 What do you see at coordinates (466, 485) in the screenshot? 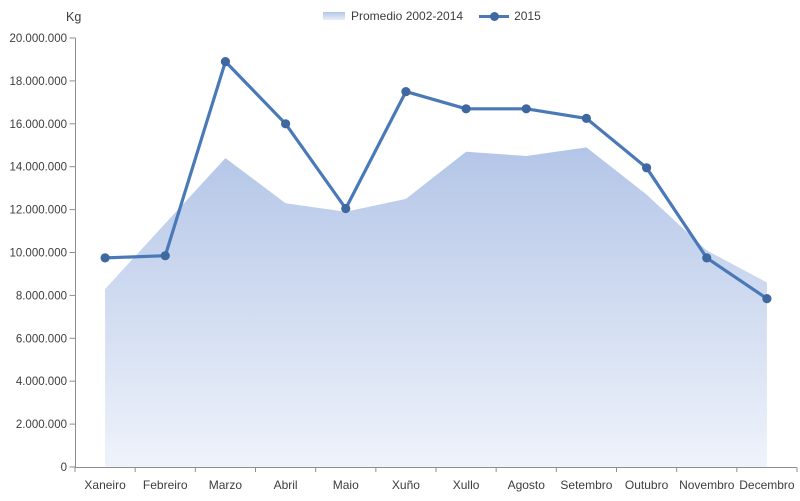
I see `x-tick-label: Xullo` at bounding box center [466, 485].